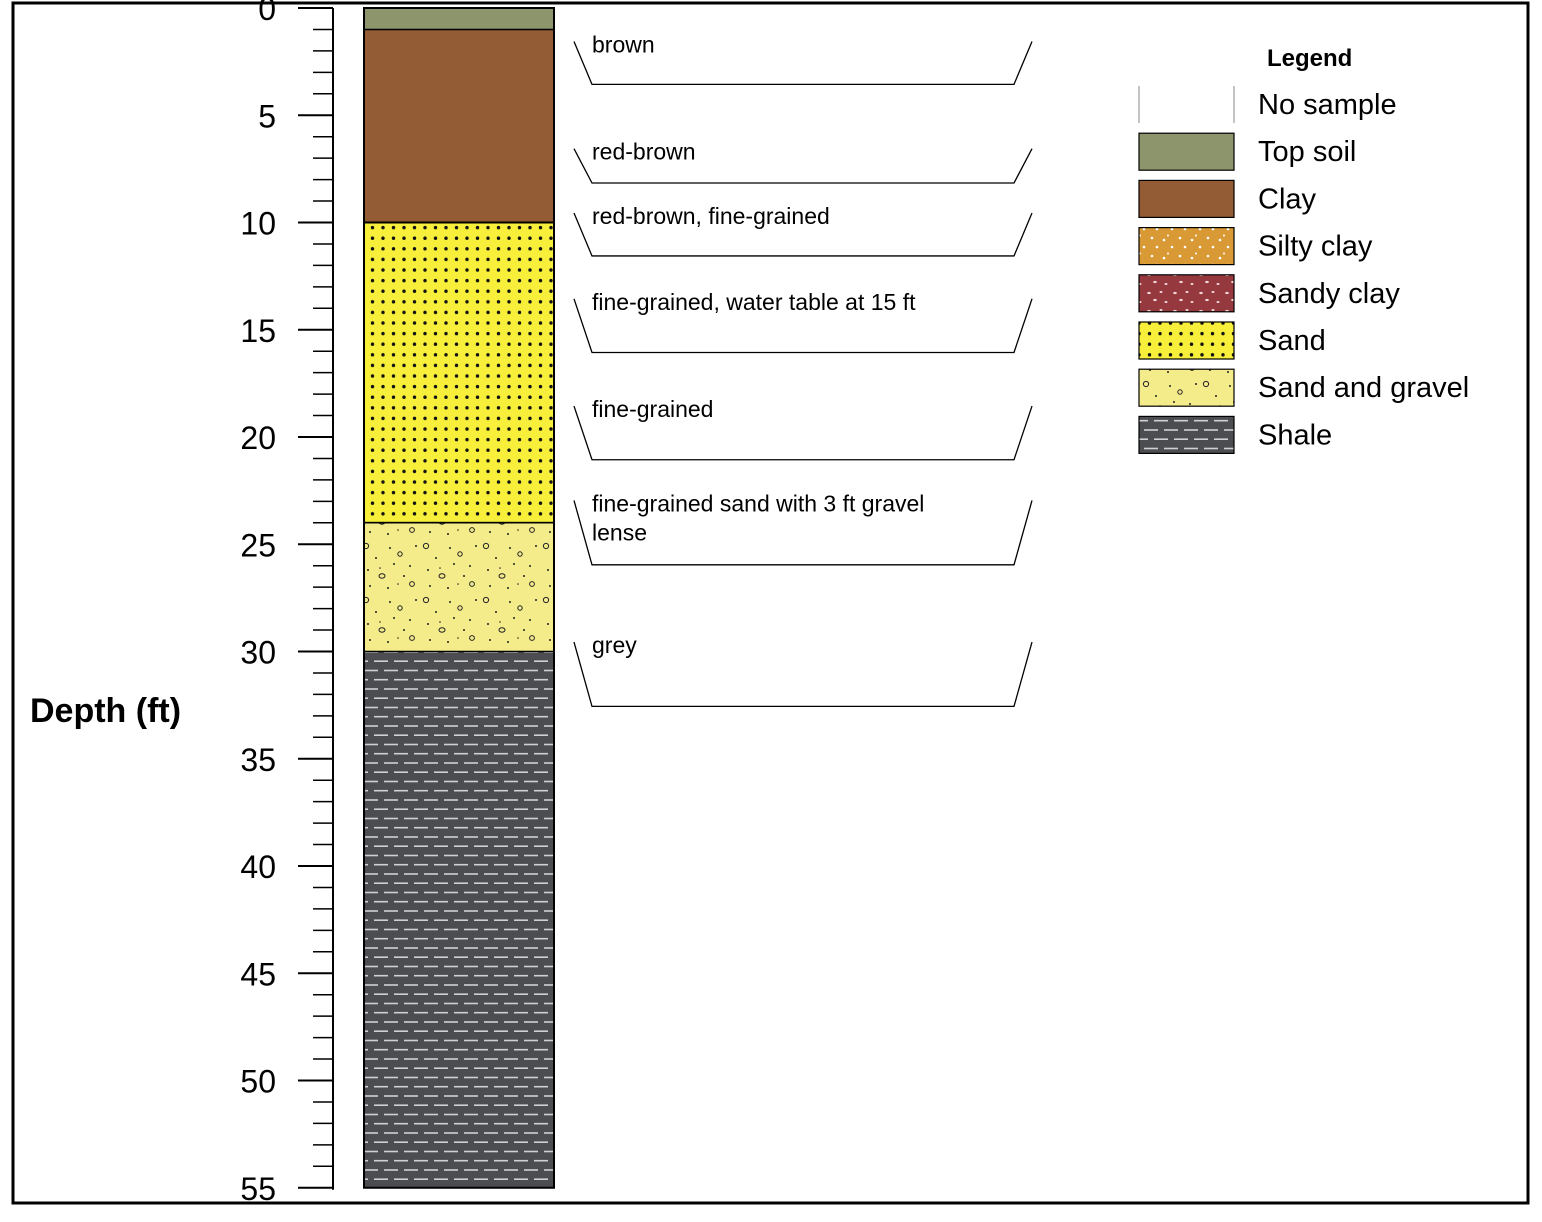 Image resolution: width=1542 pixels, height=1222 pixels. I want to click on layer-clay, so click(459, 126).